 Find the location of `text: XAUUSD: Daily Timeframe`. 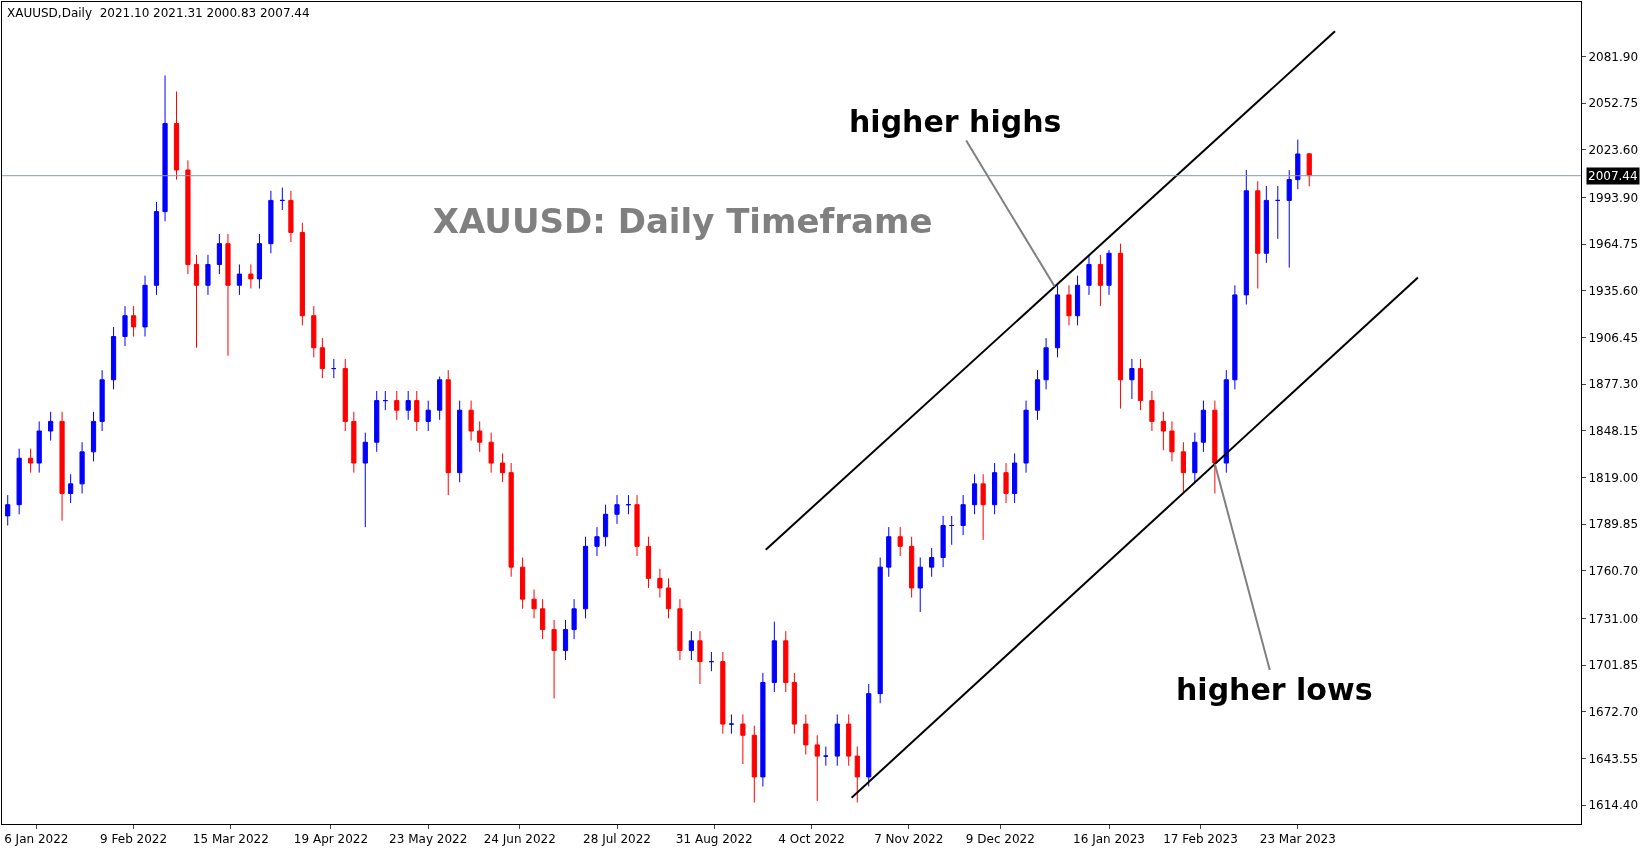

text: XAUUSD: Daily Timeframe is located at coordinates (682, 220).